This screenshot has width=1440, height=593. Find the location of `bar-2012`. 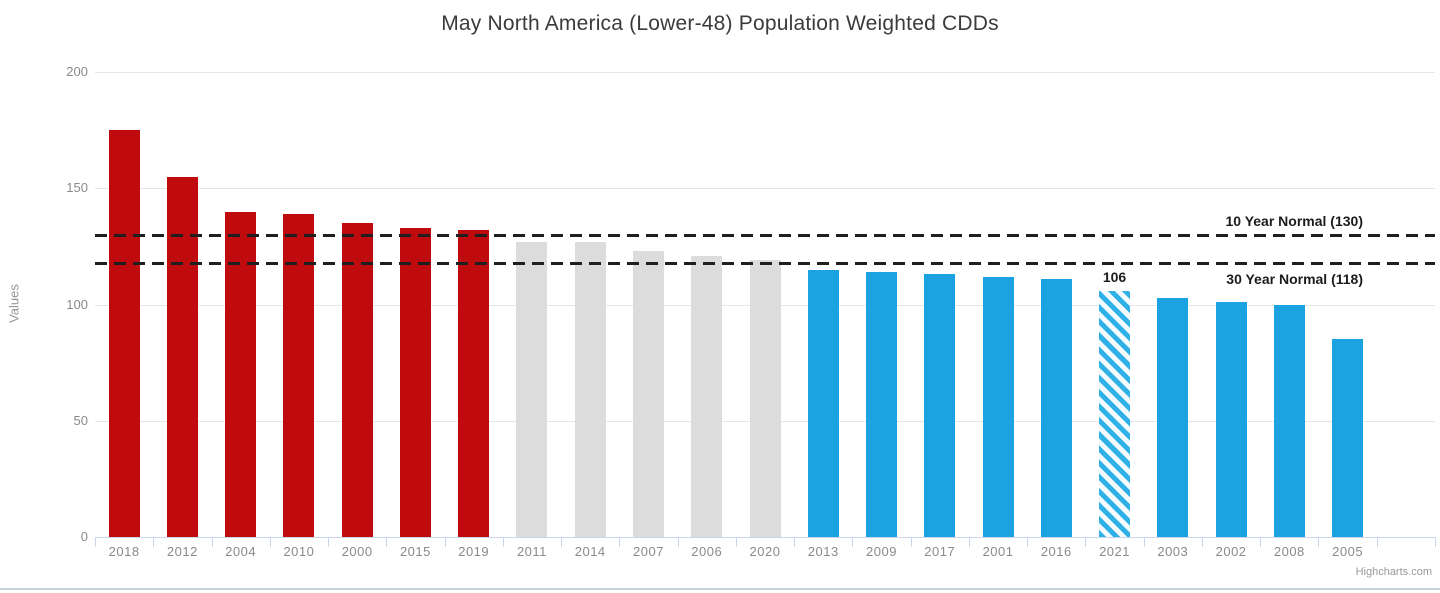

bar-2012 is located at coordinates (182, 356).